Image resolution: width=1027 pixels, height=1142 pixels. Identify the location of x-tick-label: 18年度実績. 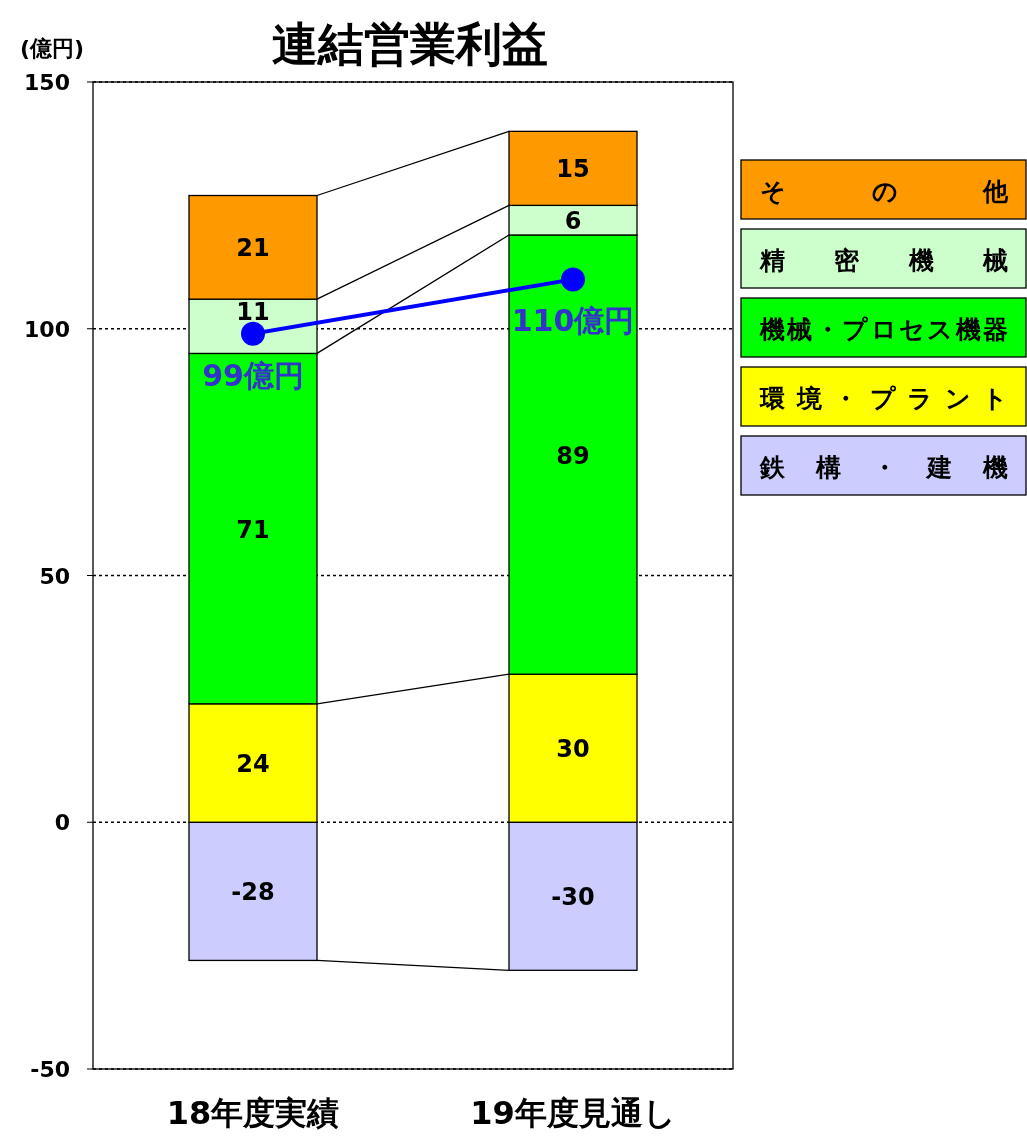
(253, 1113).